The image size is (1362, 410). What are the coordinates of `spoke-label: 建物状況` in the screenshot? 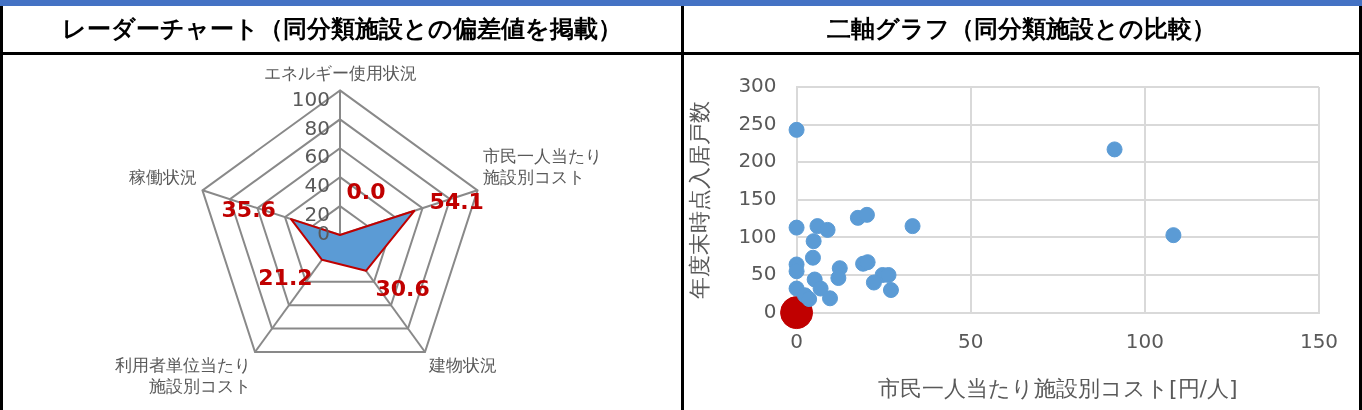 It's located at (462, 365).